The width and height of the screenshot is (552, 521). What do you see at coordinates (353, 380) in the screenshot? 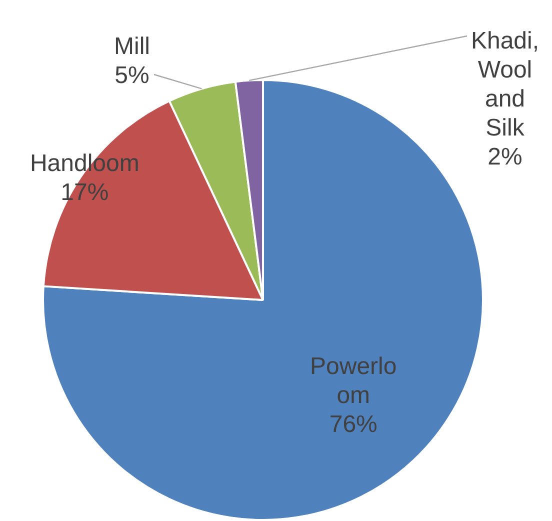
I see `slice-label: Powerloom` at bounding box center [353, 380].